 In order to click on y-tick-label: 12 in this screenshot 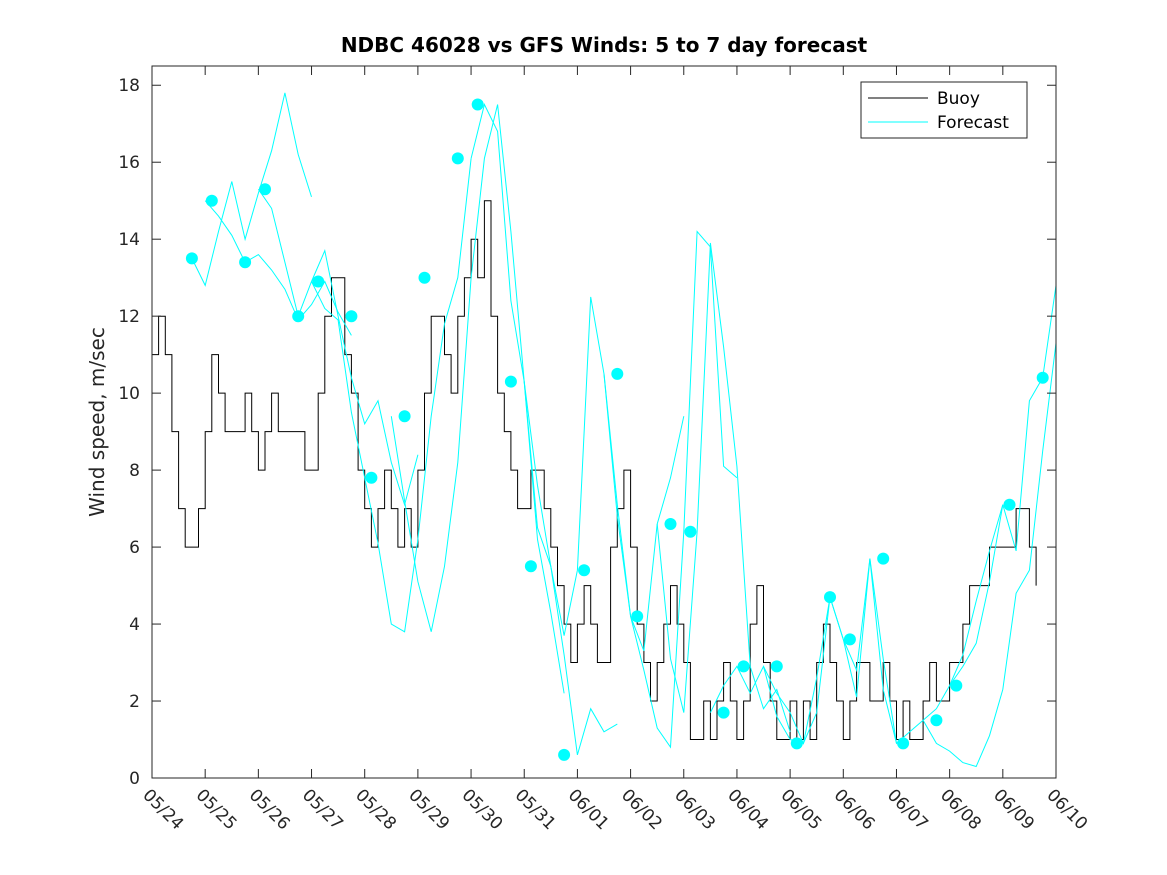, I will do `click(129, 317)`.